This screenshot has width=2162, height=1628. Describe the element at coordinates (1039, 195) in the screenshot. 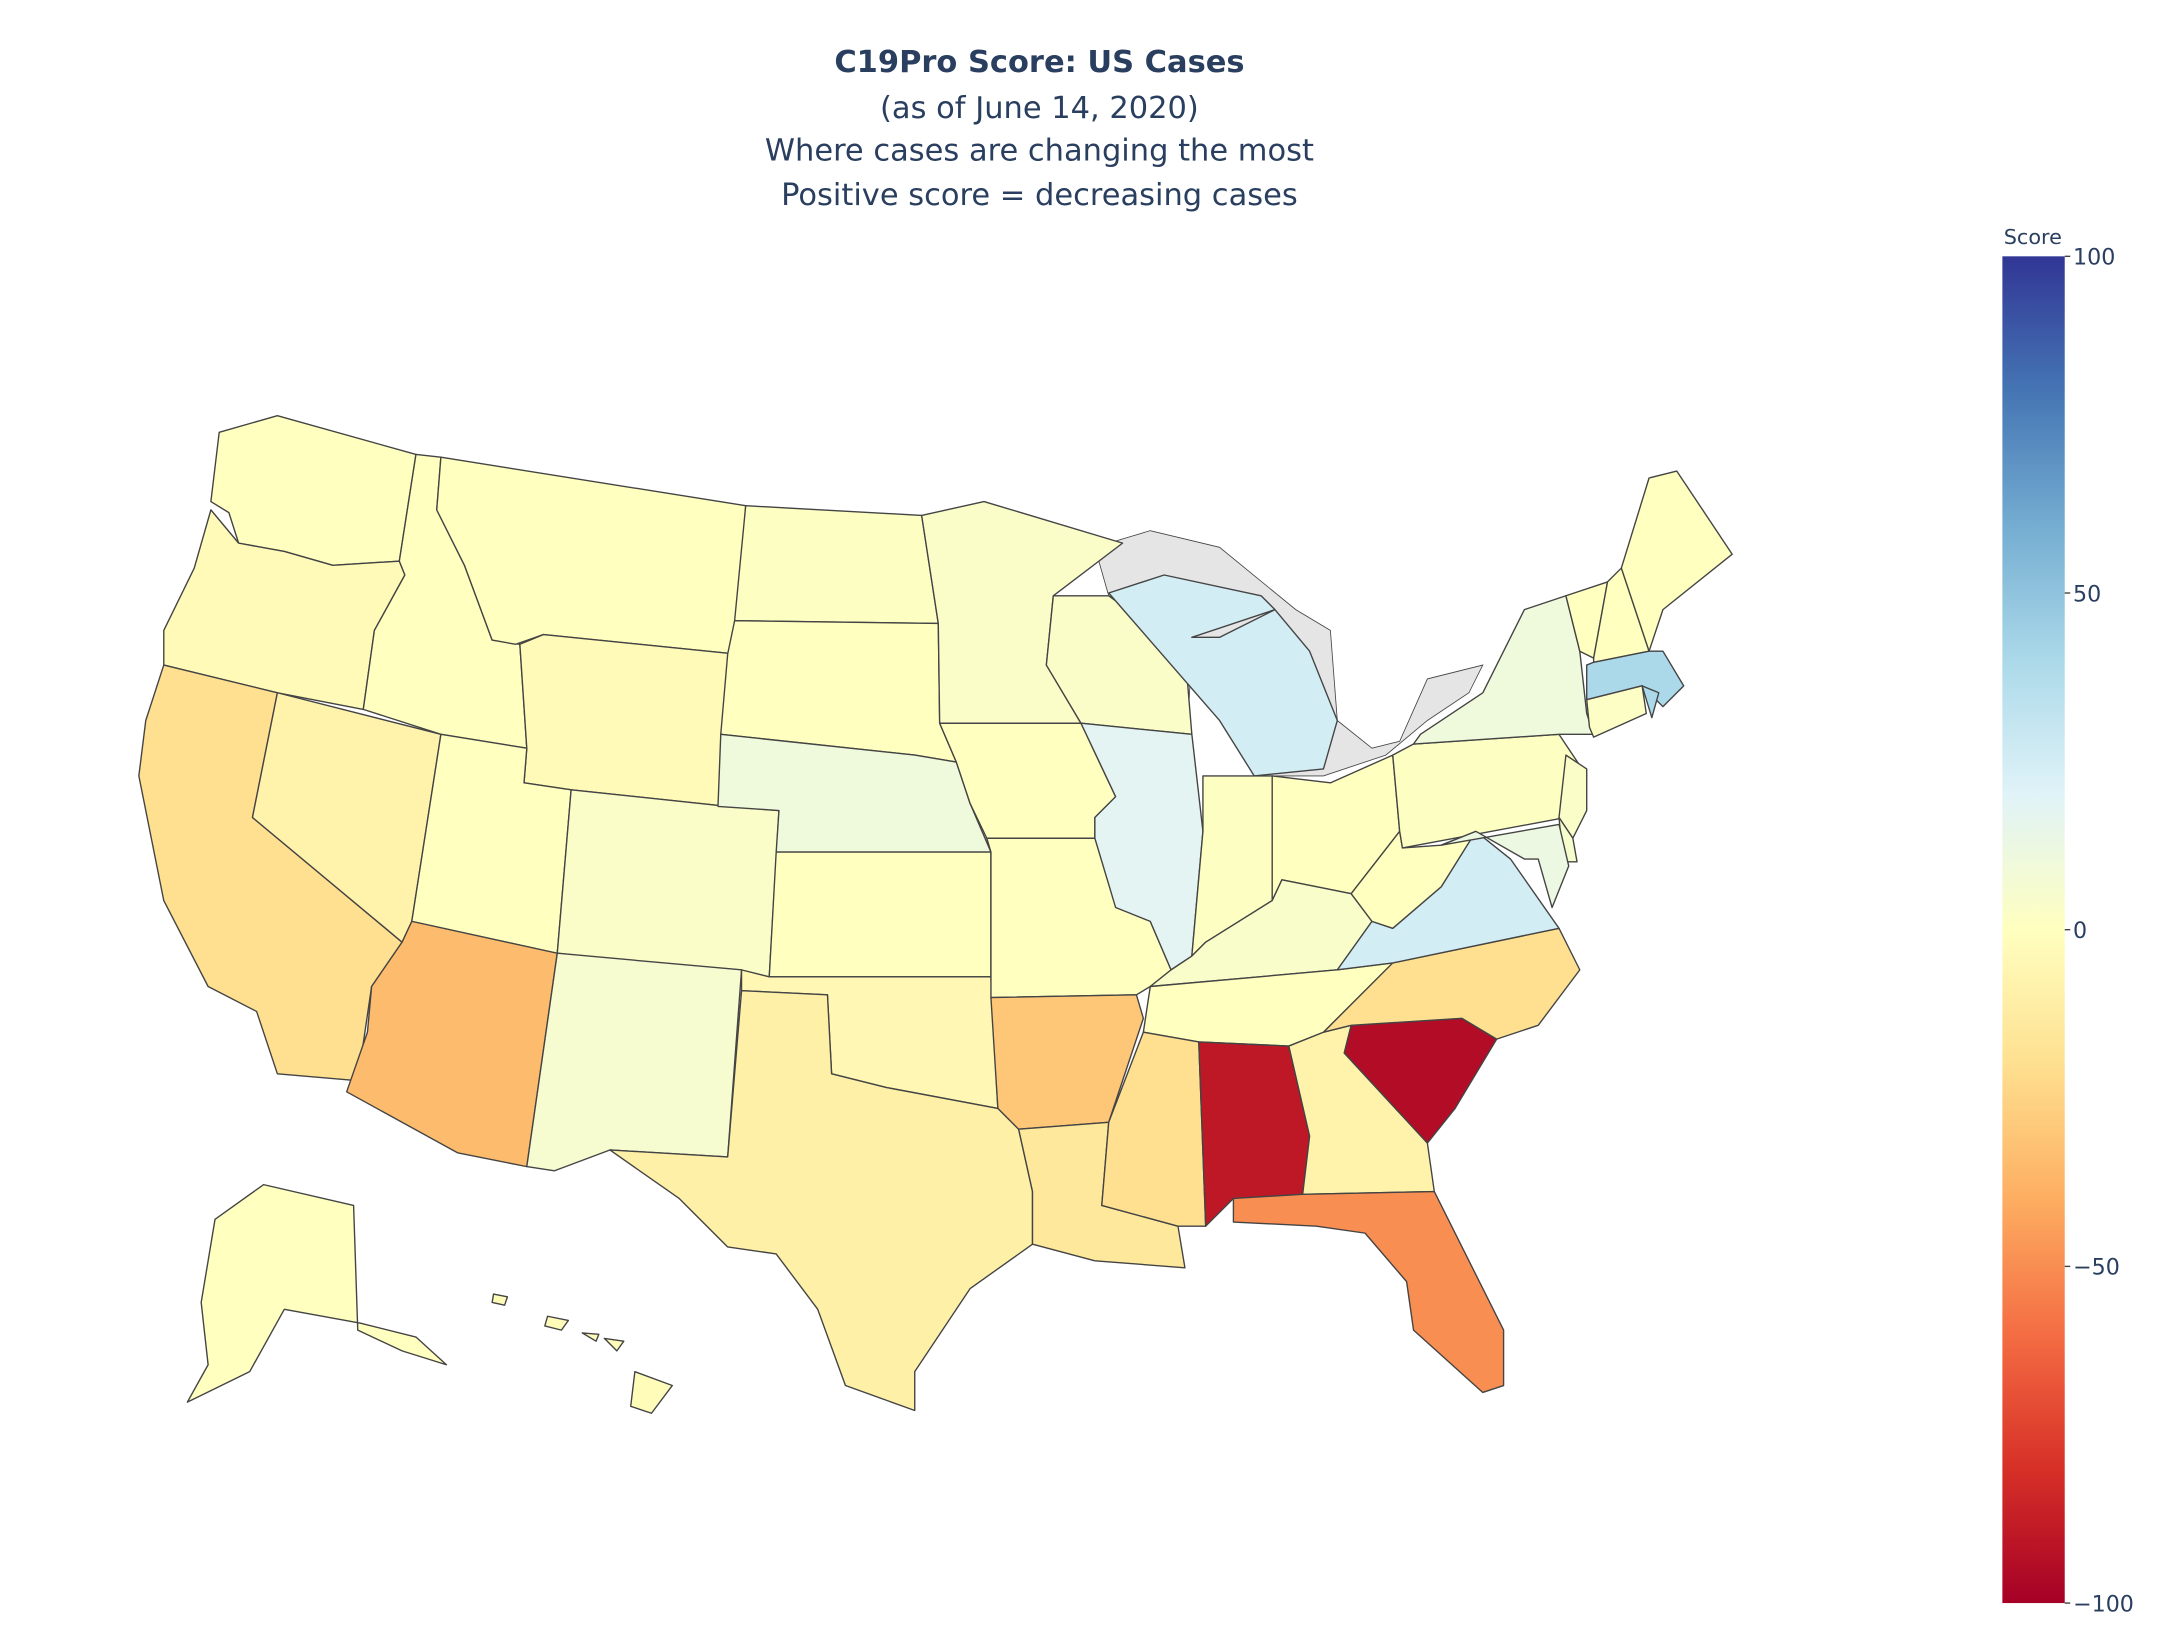

I see `chart-subtitle: Positive score = decreasing cases` at that location.